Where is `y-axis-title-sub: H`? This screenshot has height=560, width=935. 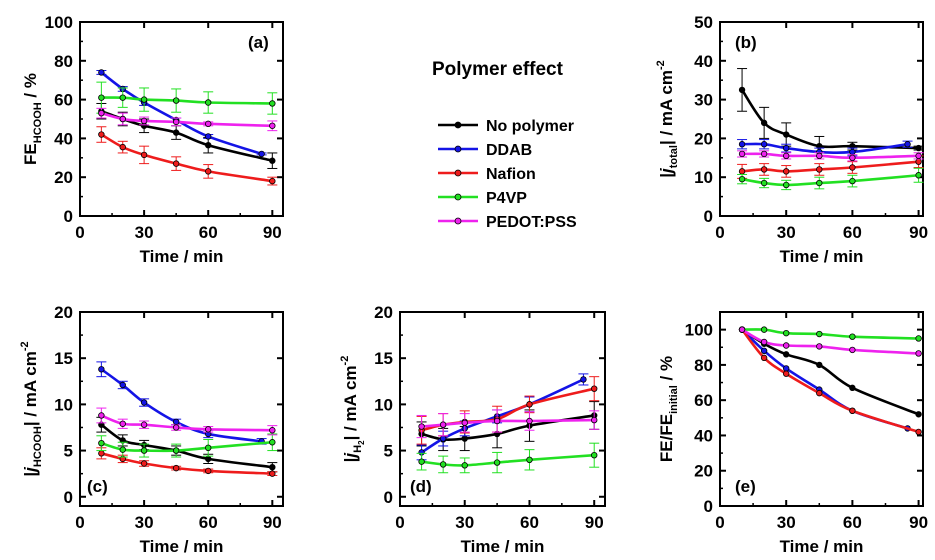
y-axis-title-sub: H is located at coordinates (358, 449).